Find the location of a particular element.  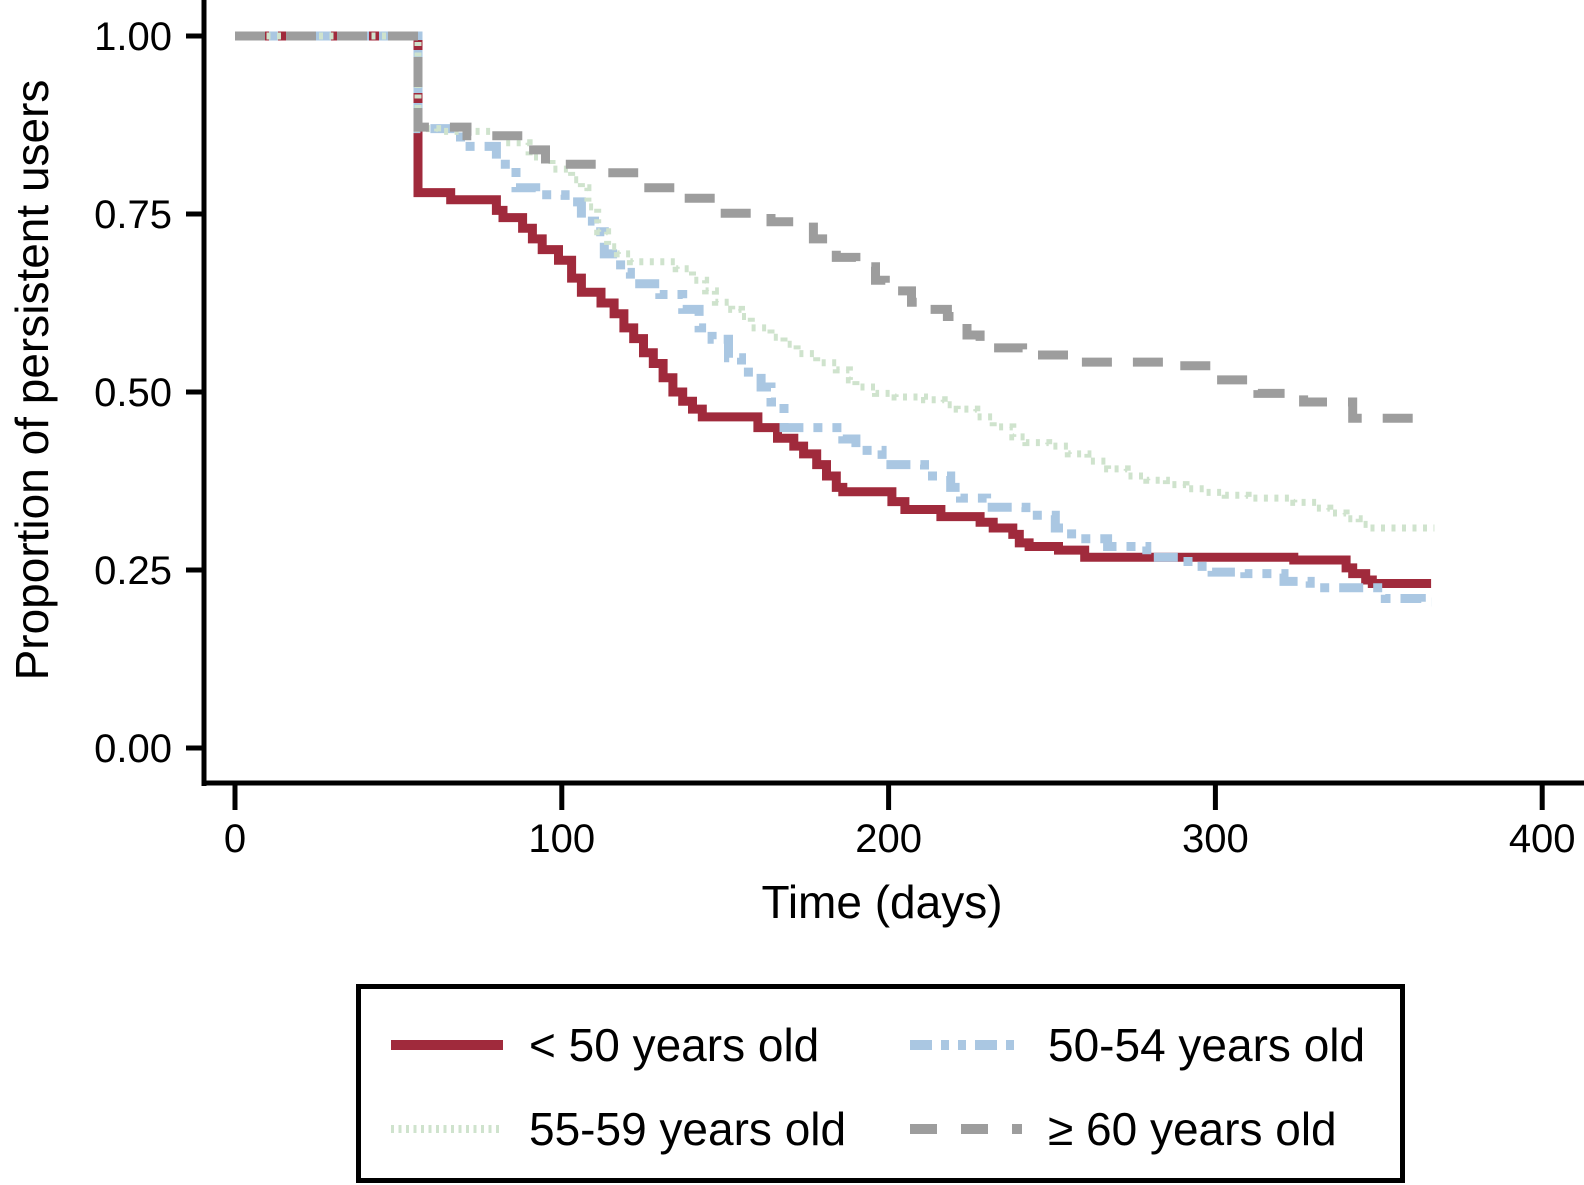

x-tick-label: 400 is located at coordinates (1542, 839).